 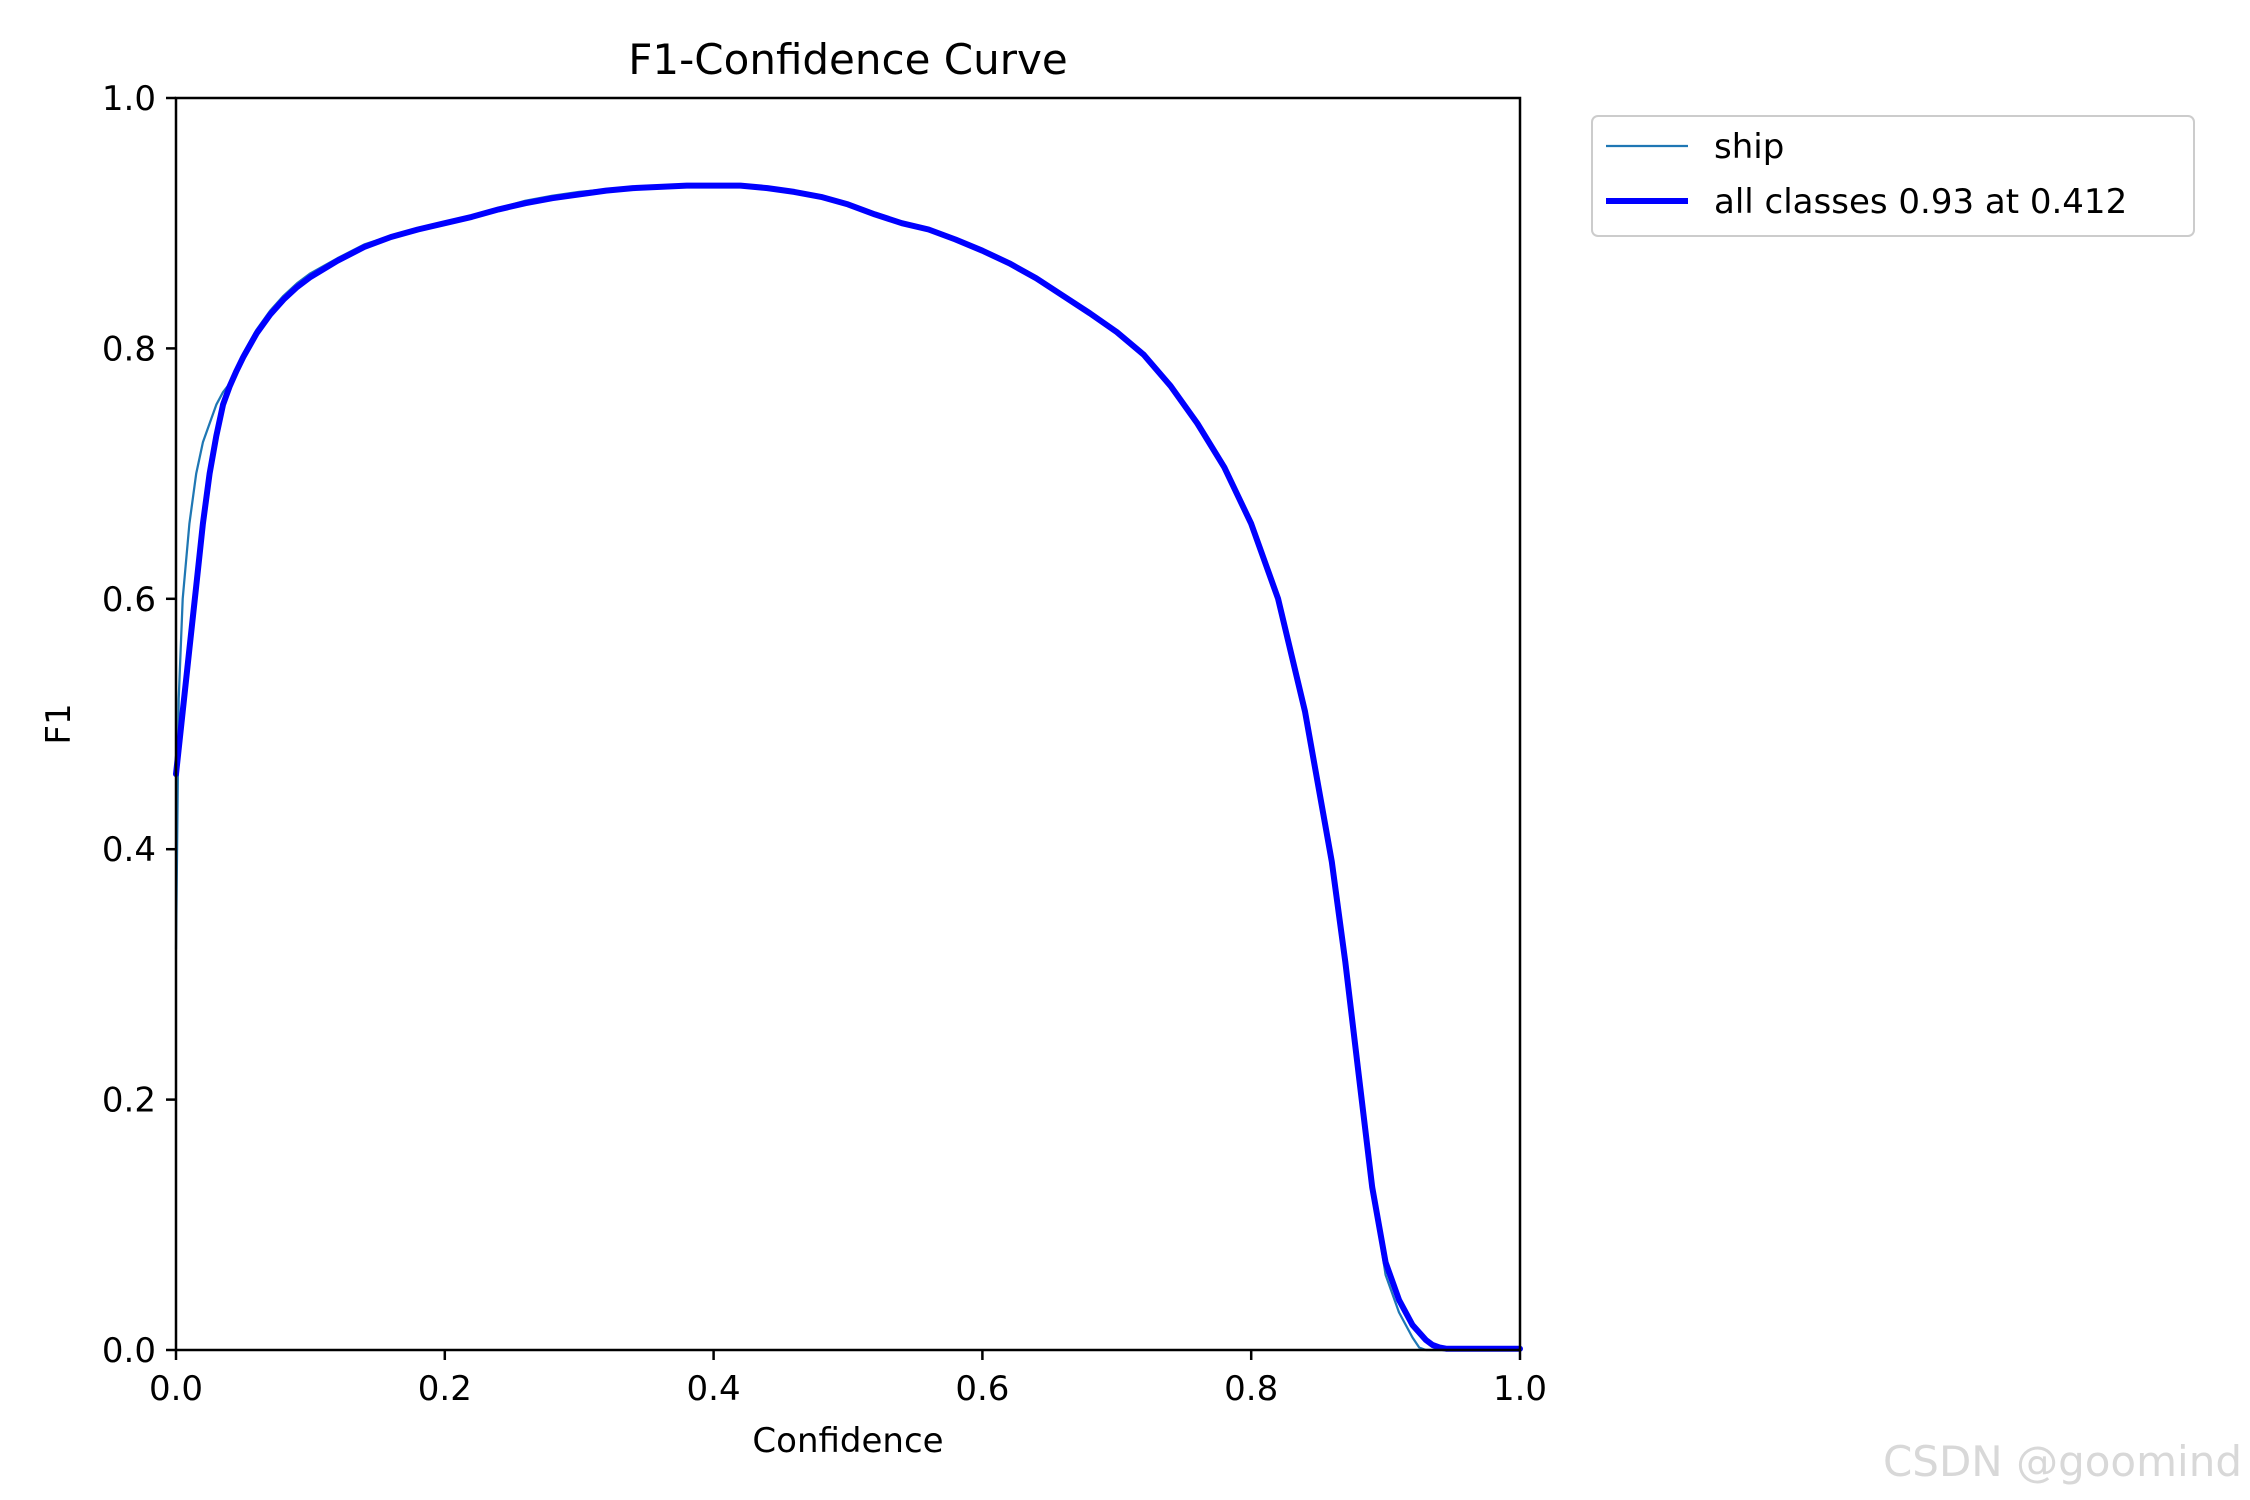 What do you see at coordinates (1251, 1389) in the screenshot?
I see `x-tick-label-4: 0.8` at bounding box center [1251, 1389].